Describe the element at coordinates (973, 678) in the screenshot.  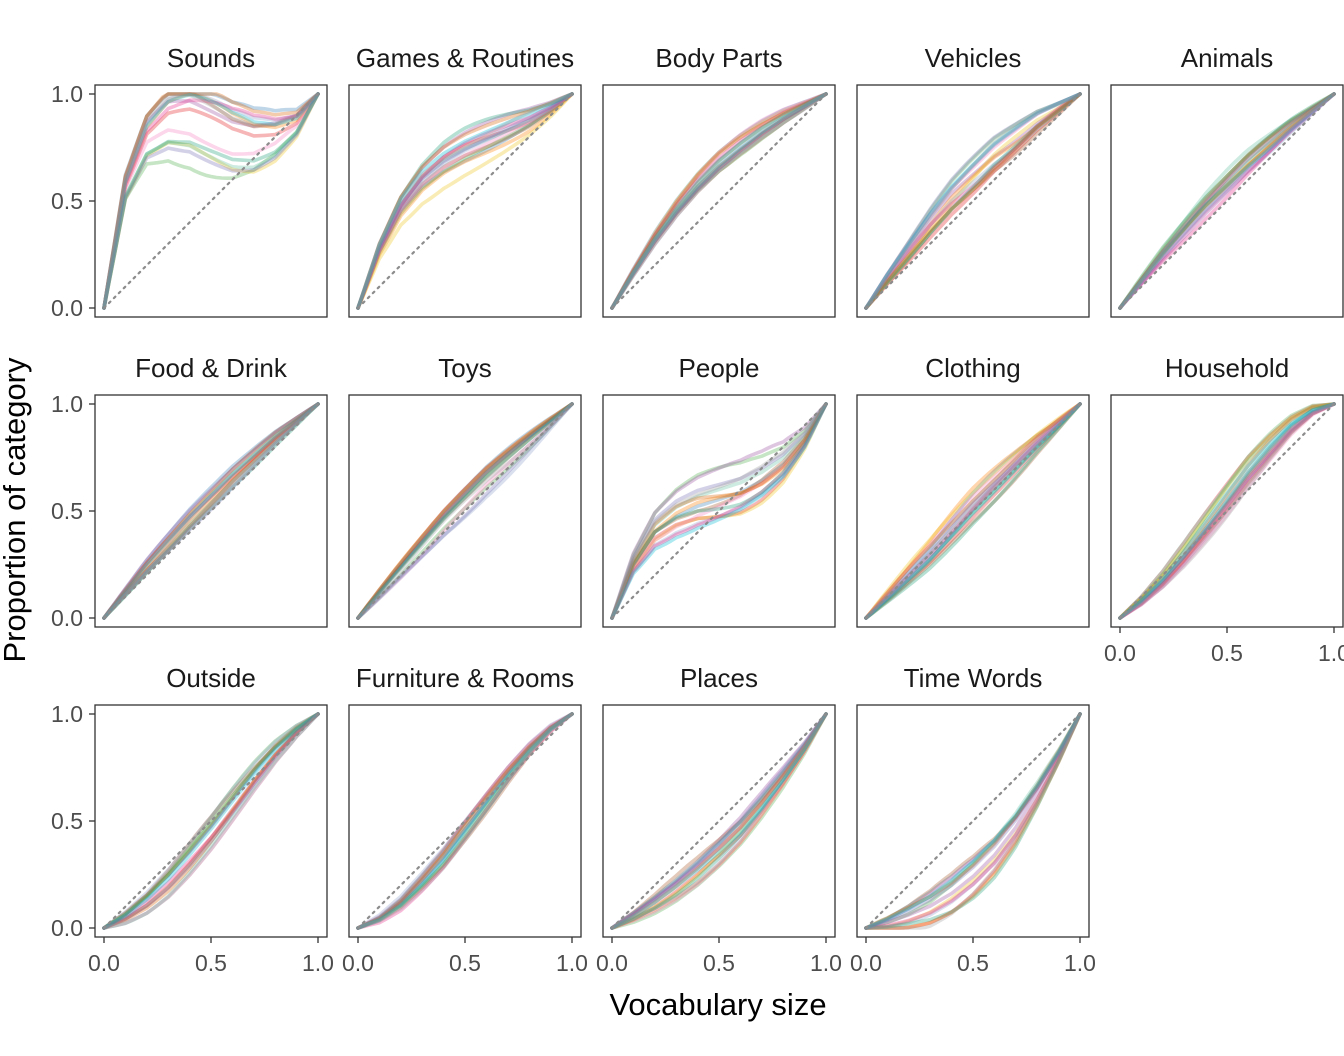
I see `facet-title: Time Words` at that location.